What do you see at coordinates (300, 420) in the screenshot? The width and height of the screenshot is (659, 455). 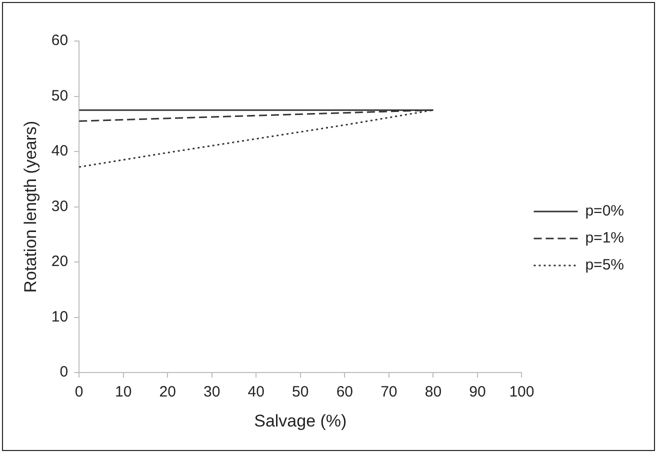 I see `x-axis-title: Salvage (%)` at bounding box center [300, 420].